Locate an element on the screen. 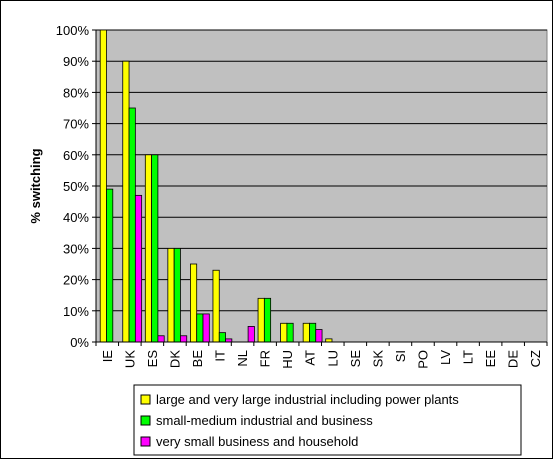  y-tick-label: 60% is located at coordinates (76, 155).